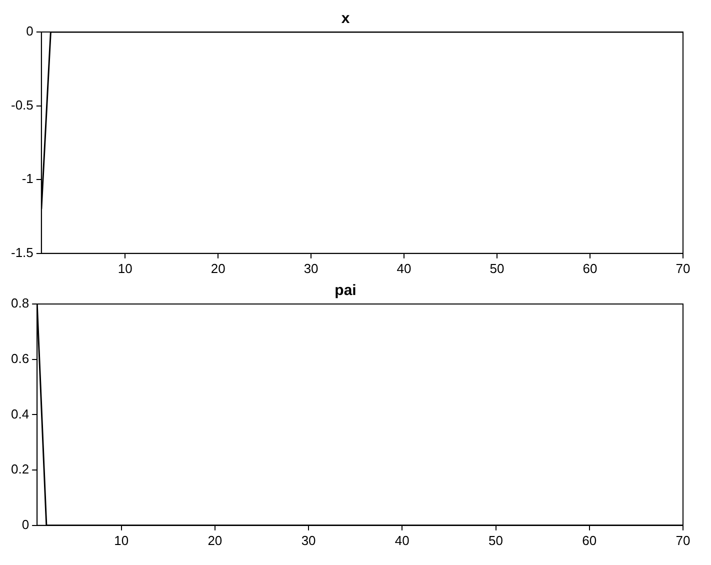 Image resolution: width=711 pixels, height=565 pixels. What do you see at coordinates (28, 178) in the screenshot?
I see `y-tick-label: -1` at bounding box center [28, 178].